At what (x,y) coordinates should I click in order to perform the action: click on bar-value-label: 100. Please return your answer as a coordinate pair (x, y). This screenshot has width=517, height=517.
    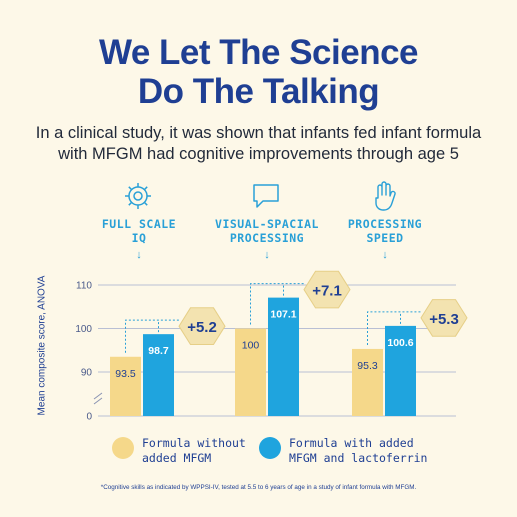
    Looking at the image, I should click on (251, 346).